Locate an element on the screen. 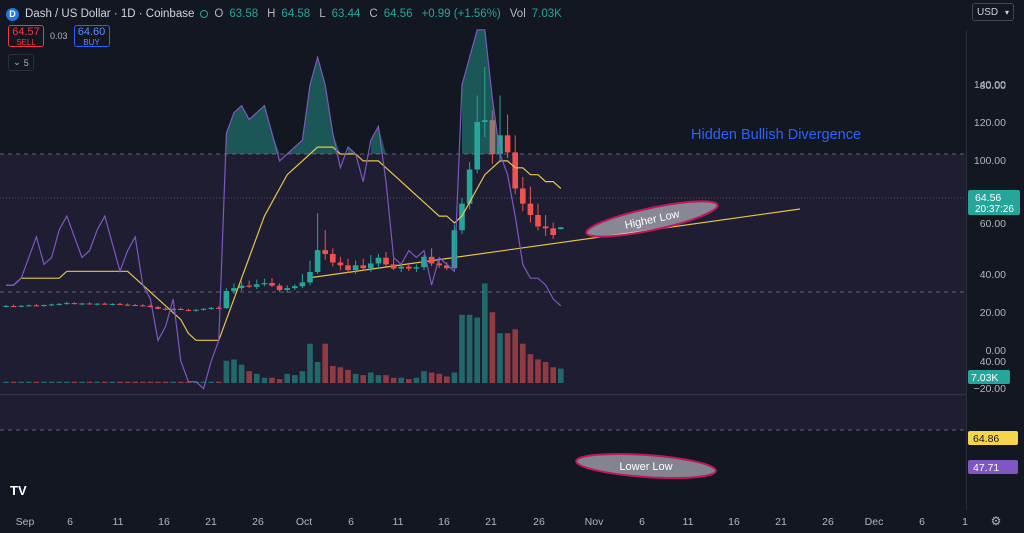 This screenshot has height=533, width=1024. bar-countdown: 20:37:26 is located at coordinates (994, 209).